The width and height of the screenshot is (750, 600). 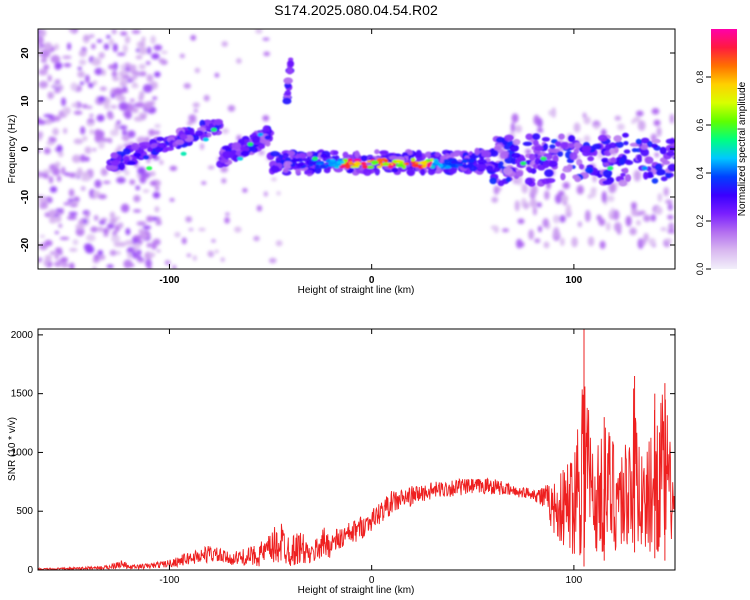 What do you see at coordinates (12, 149) in the screenshot?
I see `spectrogram-y-axis-label: Frequency (Hz)` at bounding box center [12, 149].